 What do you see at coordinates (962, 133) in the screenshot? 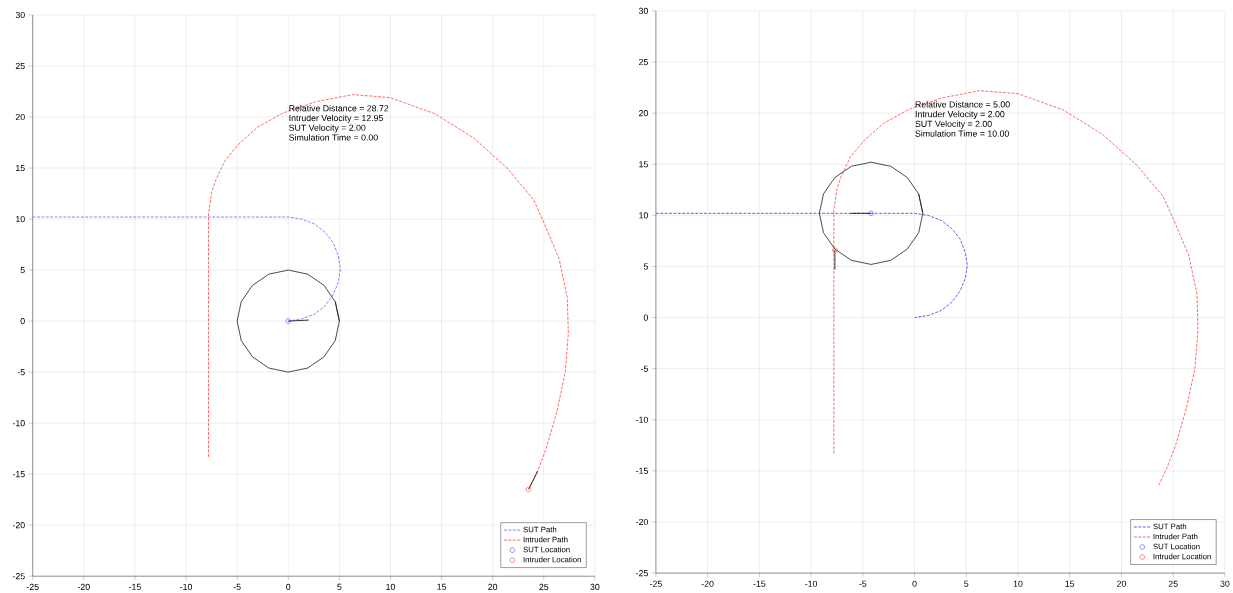
I see `annotation: Simulation Time = 10.00` at bounding box center [962, 133].